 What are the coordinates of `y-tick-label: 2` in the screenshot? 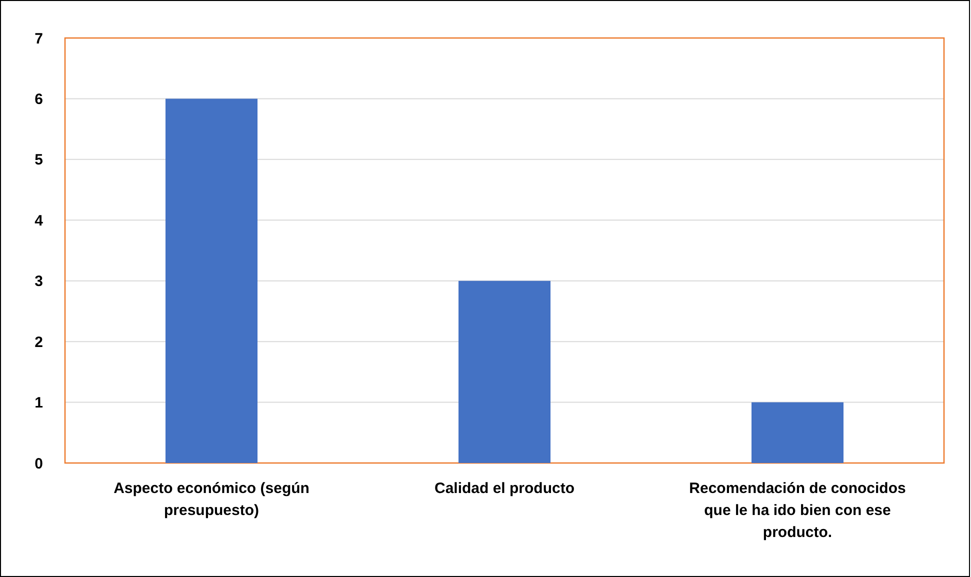 It's located at (38, 342).